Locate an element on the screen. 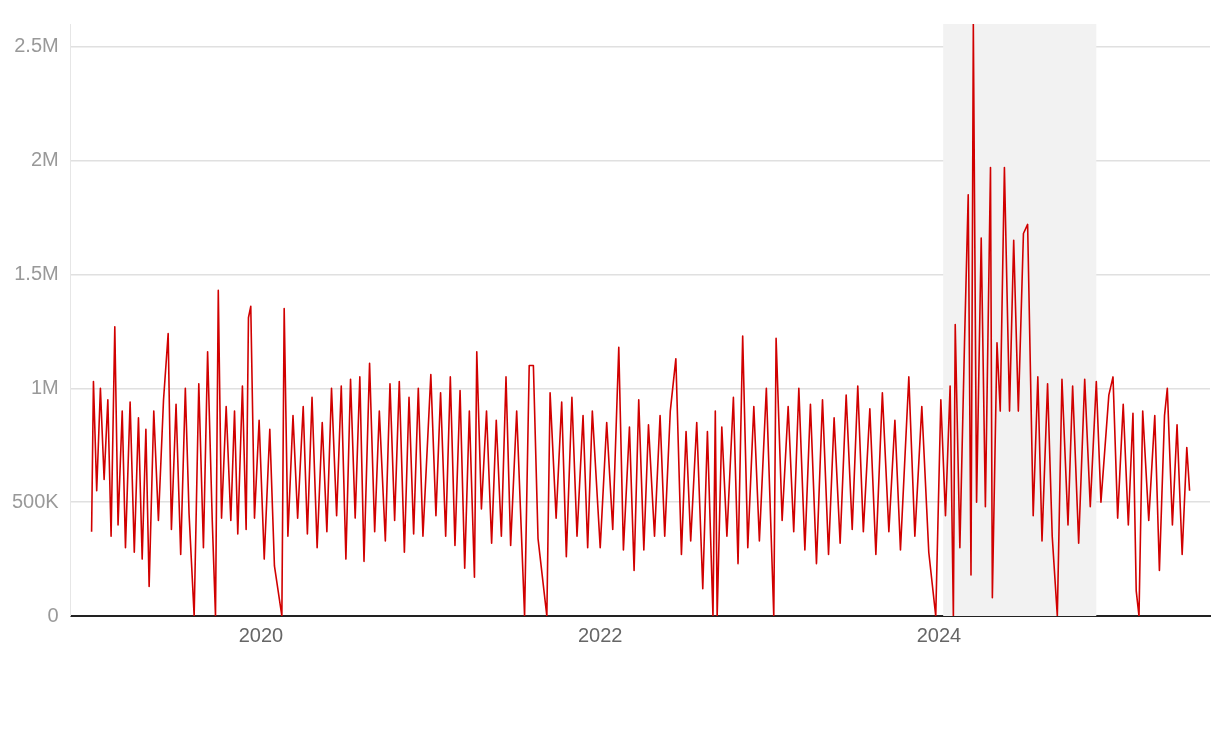  y-tick-label: 500K is located at coordinates (35, 500).